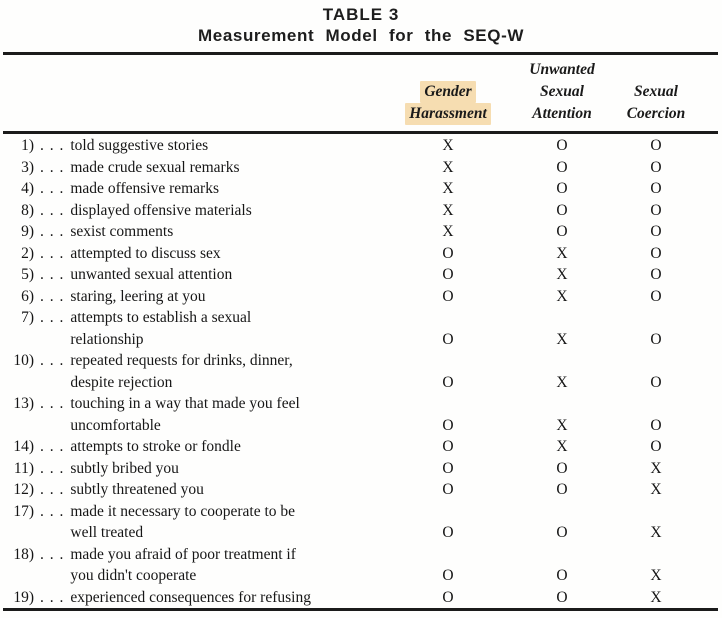  What do you see at coordinates (361, 146) in the screenshot?
I see `table-row: 1) . . . told suggestive stories X O O` at bounding box center [361, 146].